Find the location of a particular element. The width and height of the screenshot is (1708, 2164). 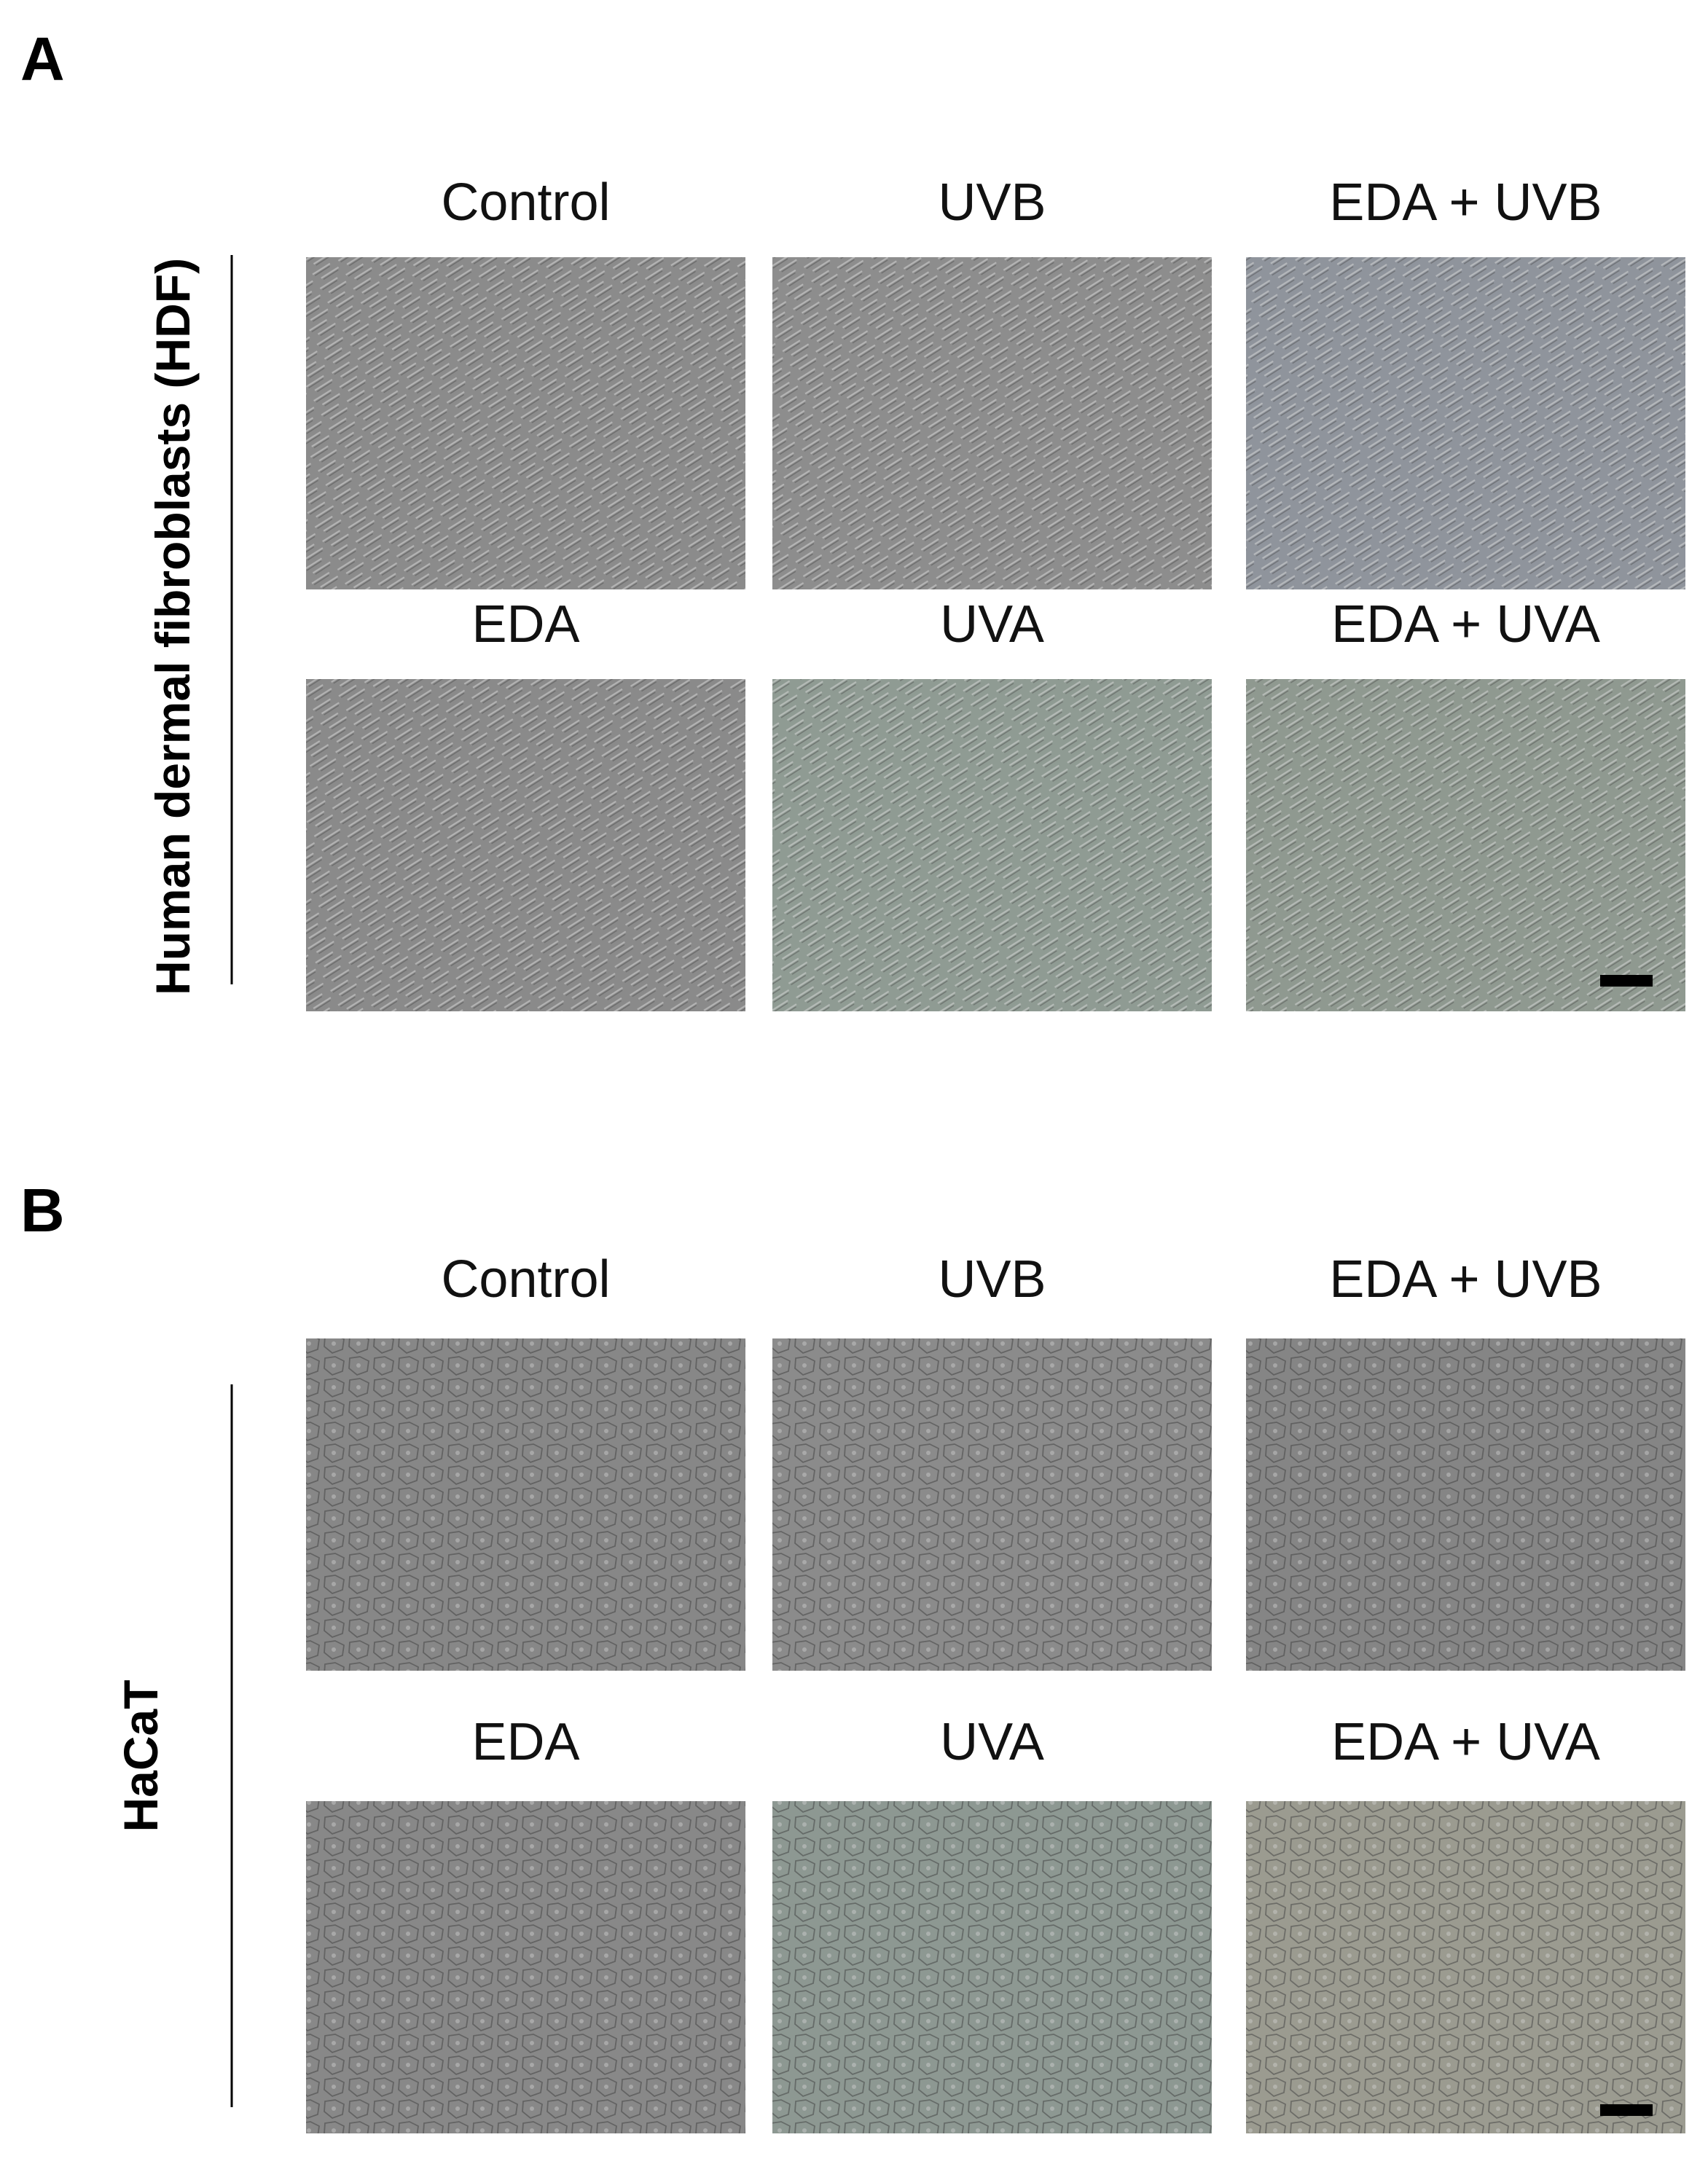

panel-letter: A is located at coordinates (42, 59).